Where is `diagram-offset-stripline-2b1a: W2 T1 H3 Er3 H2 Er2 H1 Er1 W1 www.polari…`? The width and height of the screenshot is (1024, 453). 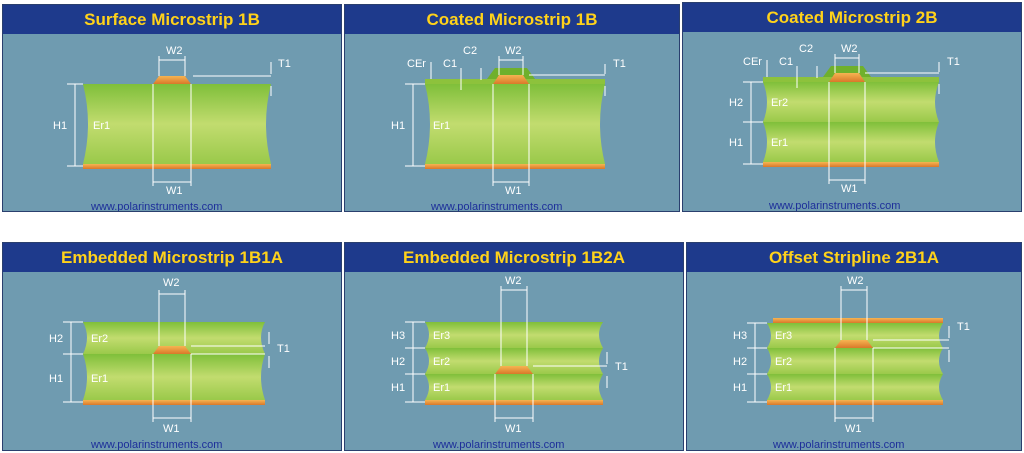 diagram-offset-stripline-2b1a: W2 T1 H3 Er3 H2 Er2 H1 Er1 W1 www.polari… is located at coordinates (851, 363).